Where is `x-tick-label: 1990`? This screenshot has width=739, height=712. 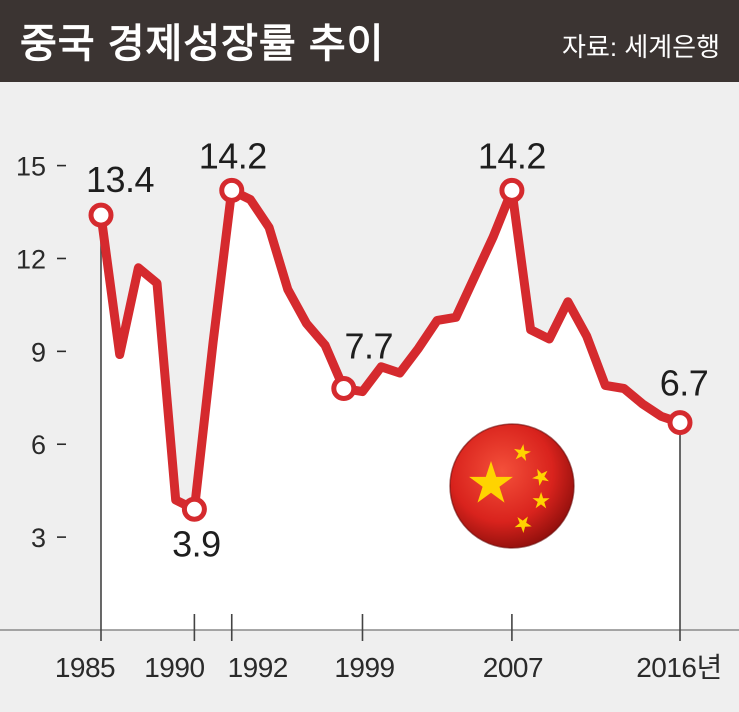 x-tick-label: 1990 is located at coordinates (174, 667).